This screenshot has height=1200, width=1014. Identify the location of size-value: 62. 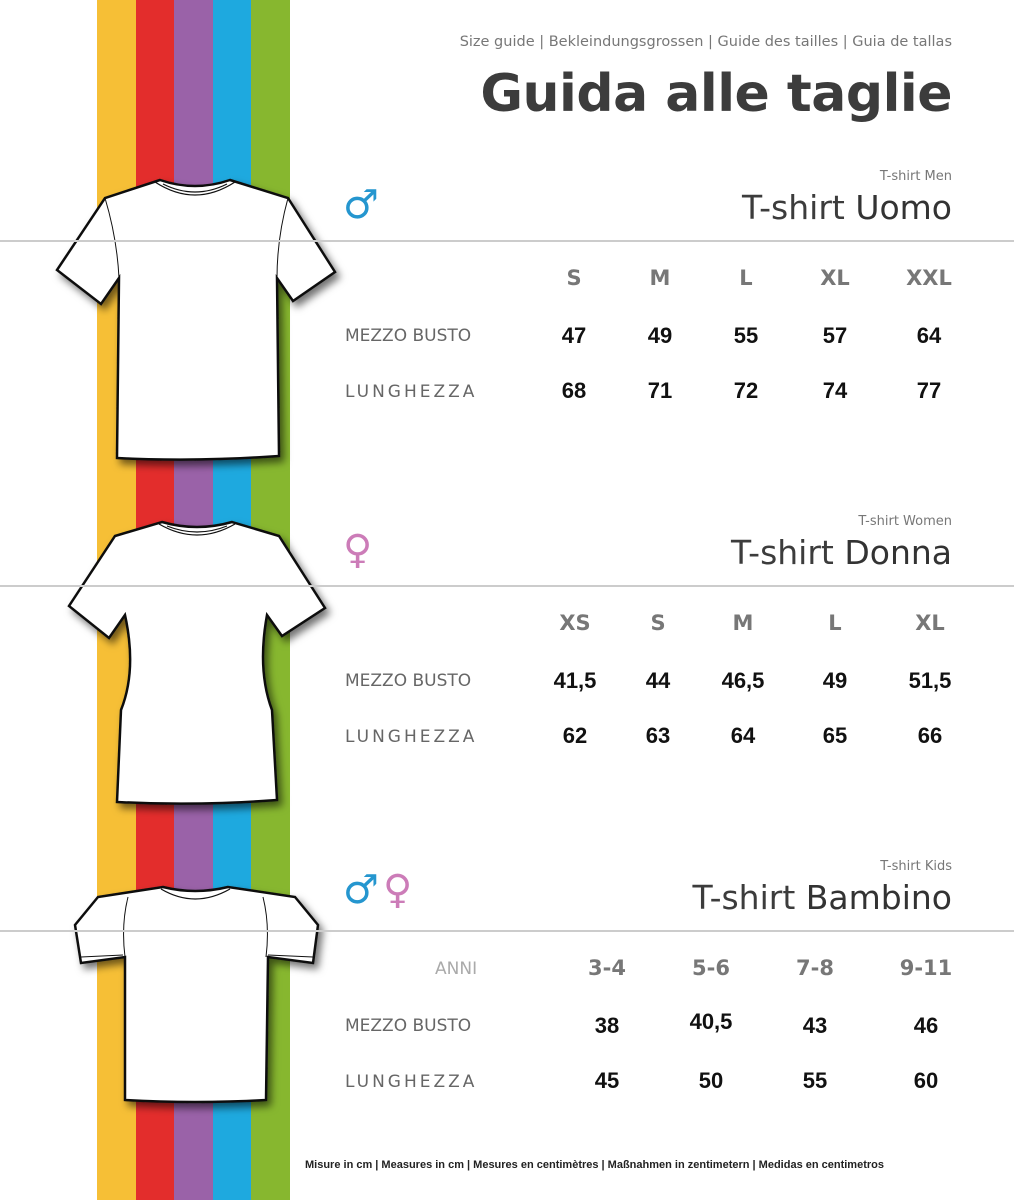
(575, 735).